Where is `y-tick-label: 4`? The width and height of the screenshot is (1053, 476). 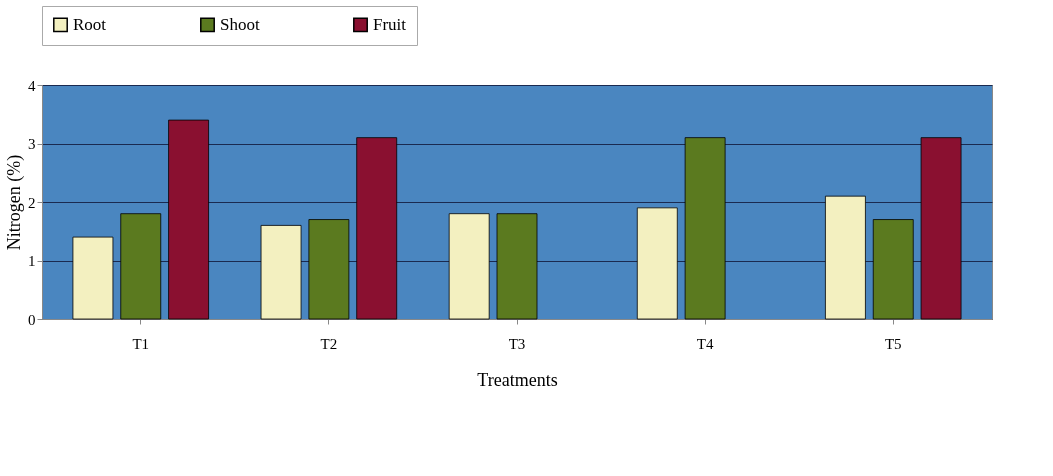
y-tick-label: 4 is located at coordinates (32, 85).